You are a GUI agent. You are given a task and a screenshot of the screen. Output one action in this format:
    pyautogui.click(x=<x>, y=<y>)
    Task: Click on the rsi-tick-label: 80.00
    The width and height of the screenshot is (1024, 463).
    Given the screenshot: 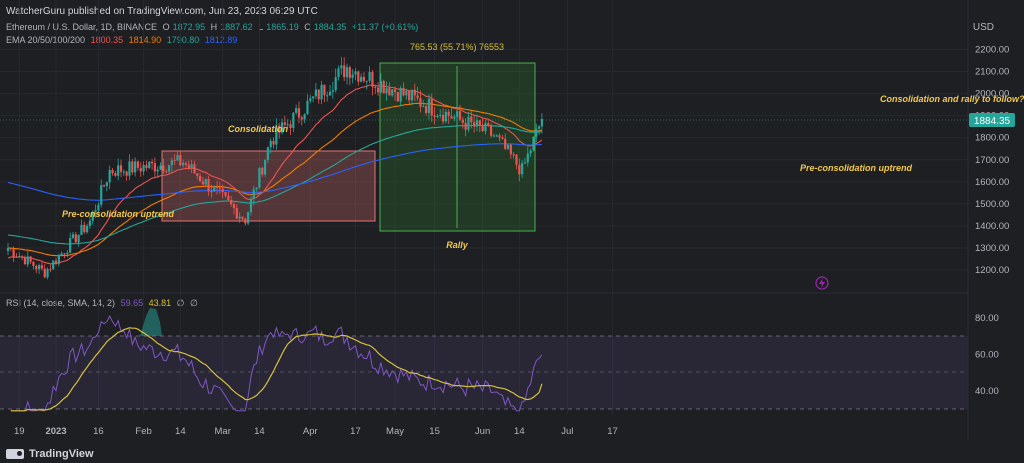 What is the action you would take?
    pyautogui.click(x=987, y=318)
    